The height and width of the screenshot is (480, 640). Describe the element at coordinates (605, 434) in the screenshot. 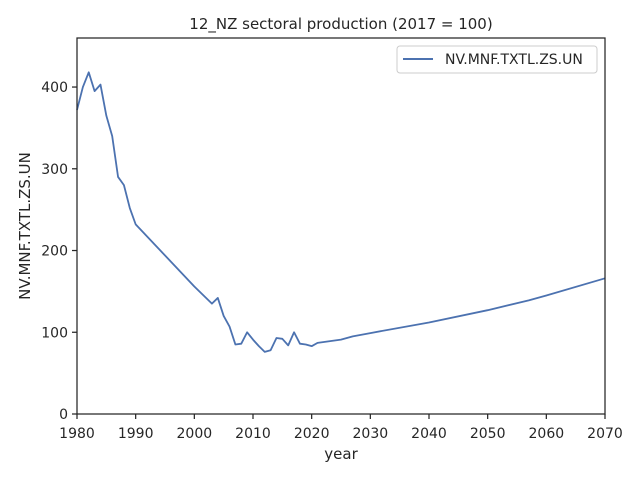

I see `x-tick-label: 2070` at that location.